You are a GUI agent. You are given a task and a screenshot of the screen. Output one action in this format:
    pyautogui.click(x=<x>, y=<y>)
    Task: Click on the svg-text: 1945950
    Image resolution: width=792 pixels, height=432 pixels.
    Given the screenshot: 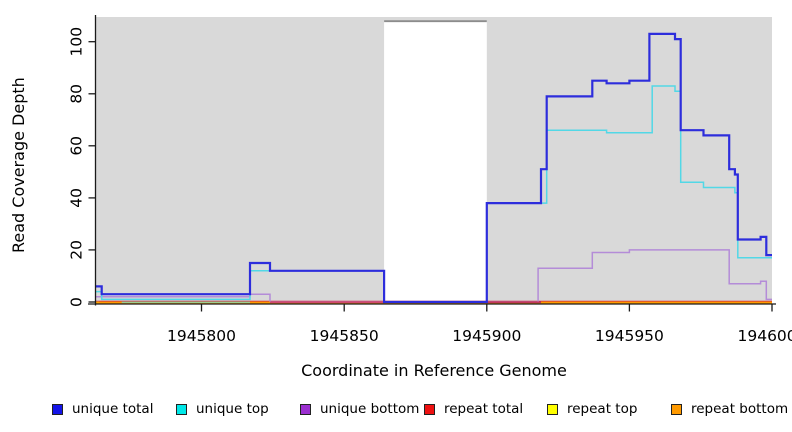 What is the action you would take?
    pyautogui.click(x=629, y=336)
    